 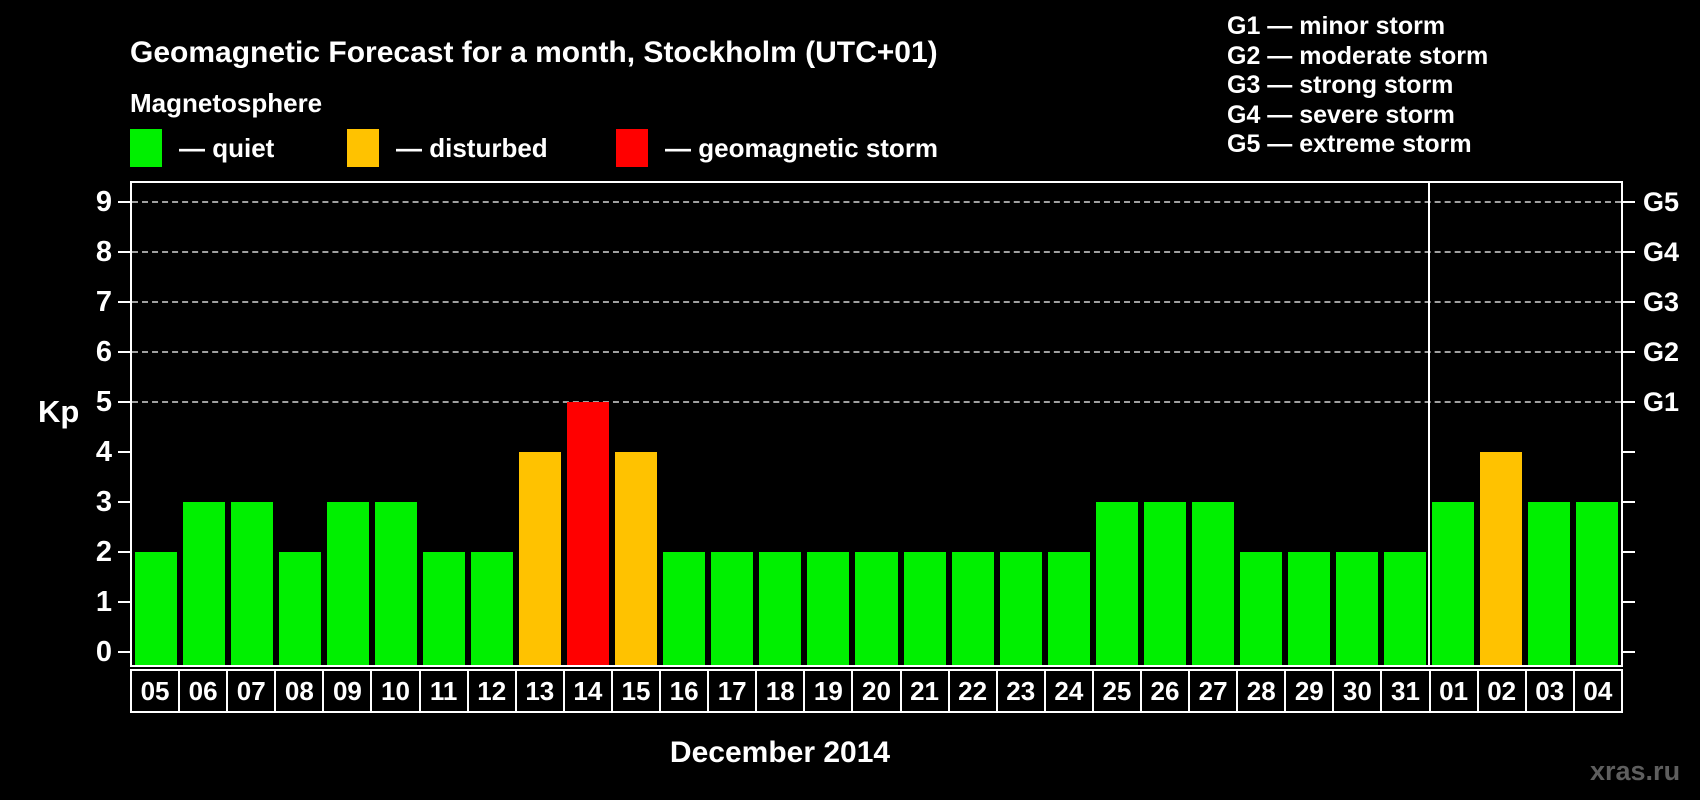 What do you see at coordinates (876, 352) in the screenshot?
I see `gridline-kp6` at bounding box center [876, 352].